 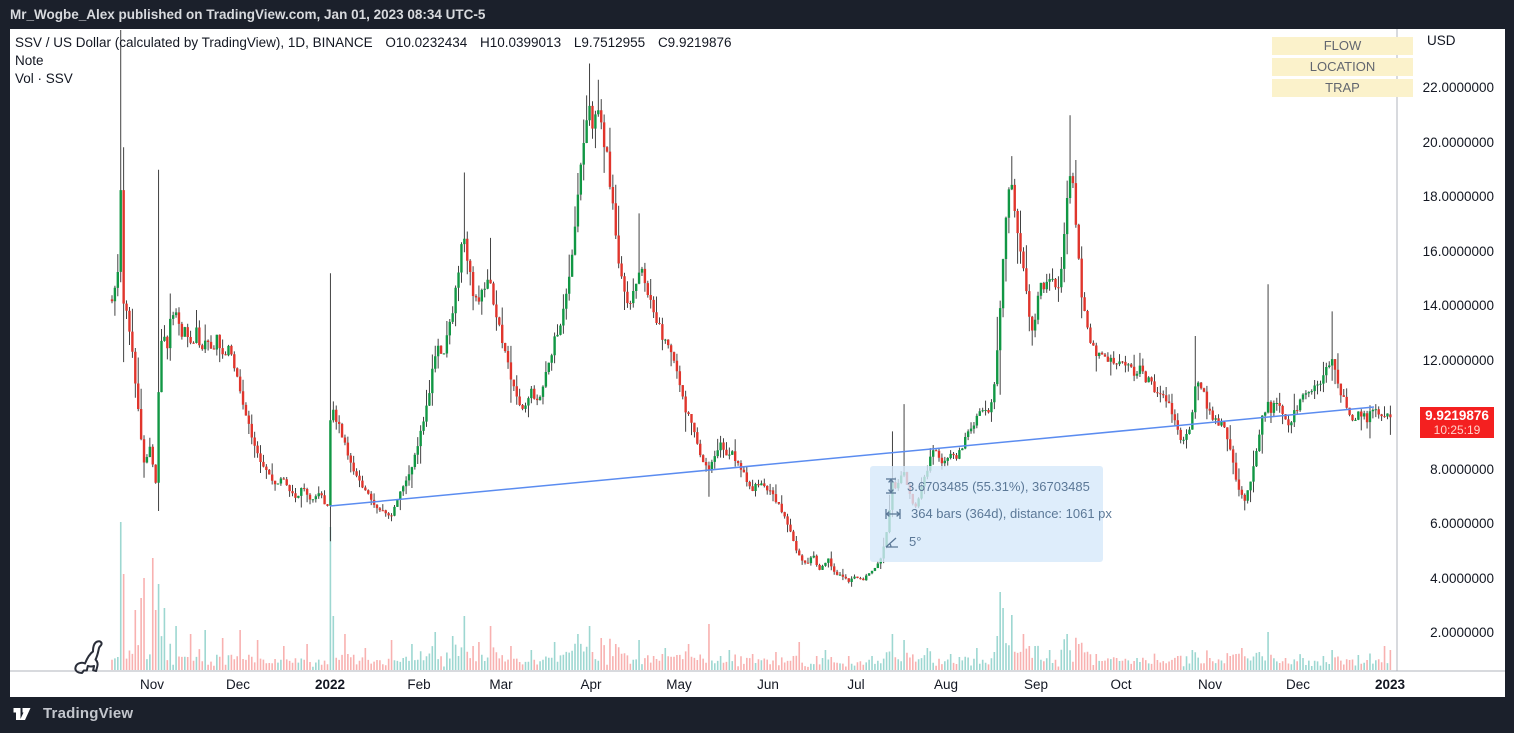 I want to click on angle-icon, so click(x=891, y=542).